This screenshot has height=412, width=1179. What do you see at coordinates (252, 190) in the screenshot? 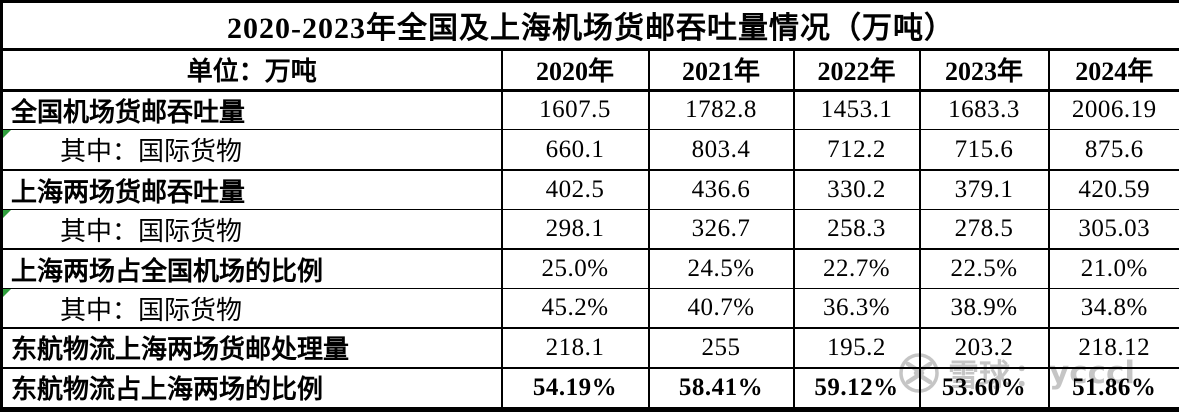
I see `row-label: 上海两场货邮吞吐量` at bounding box center [252, 190].